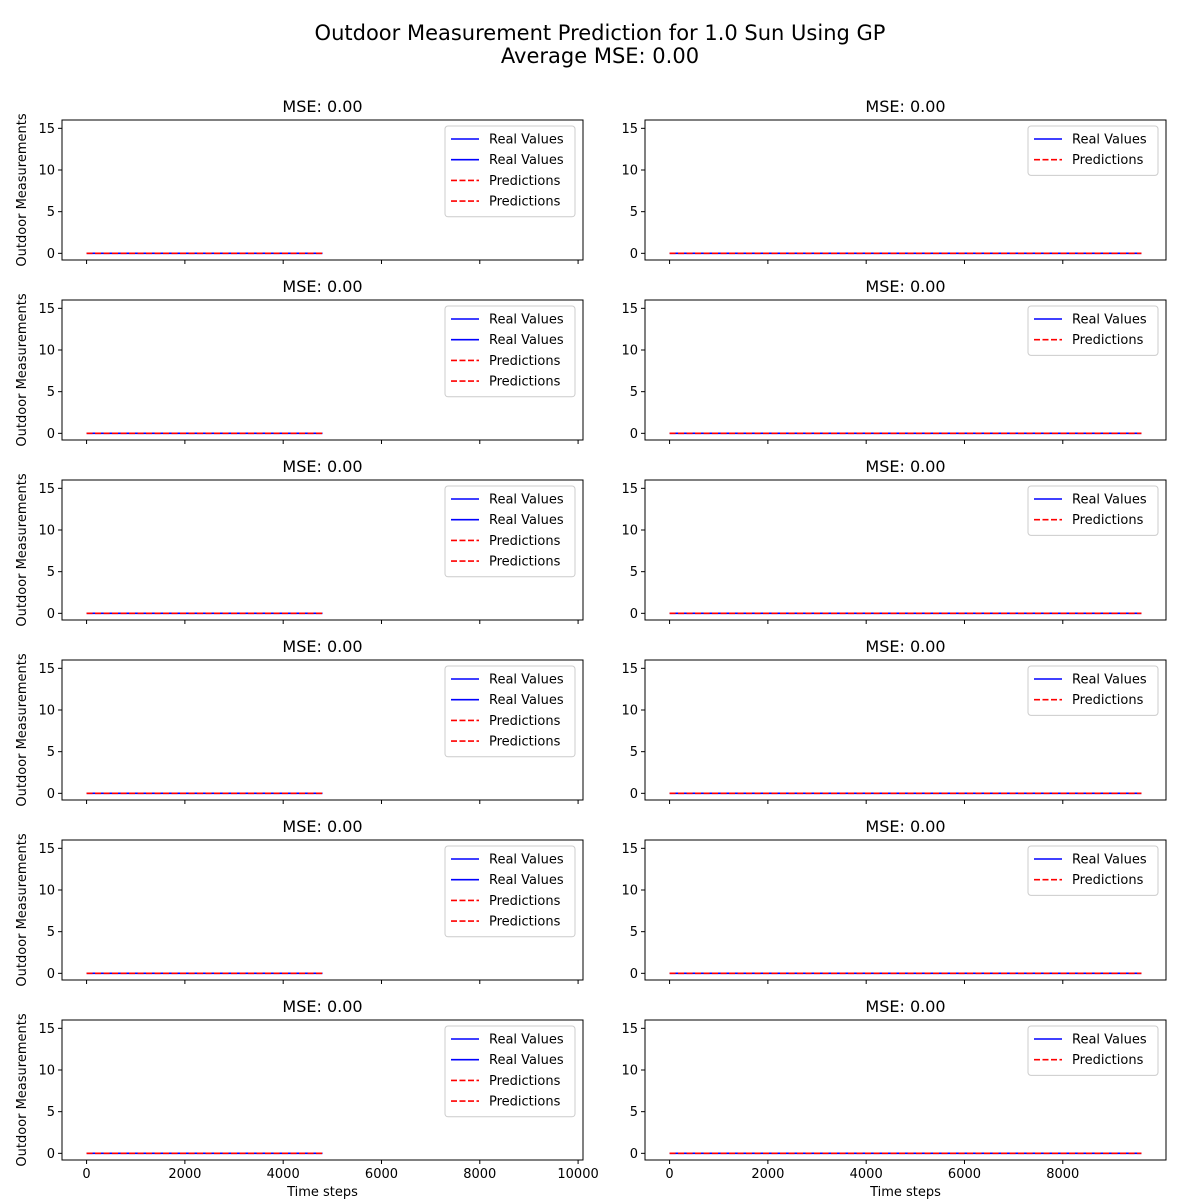 The width and height of the screenshot is (1200, 1200). Describe the element at coordinates (86, 1174) in the screenshot. I see `x-tick-label: 0` at that location.